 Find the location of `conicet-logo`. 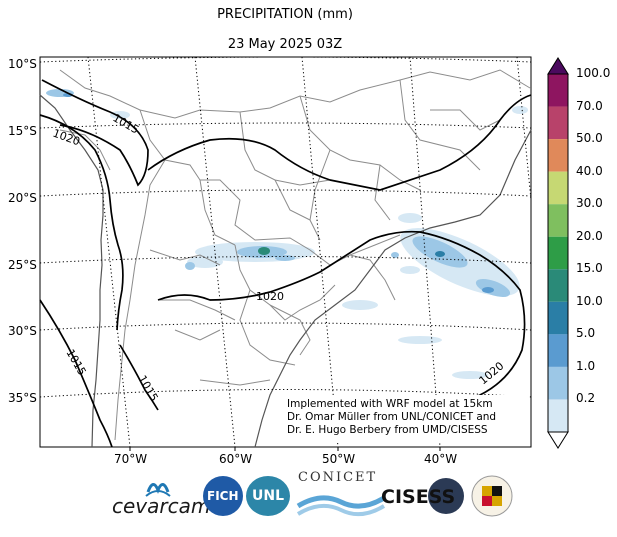

conicet-logo is located at coordinates (341, 506).